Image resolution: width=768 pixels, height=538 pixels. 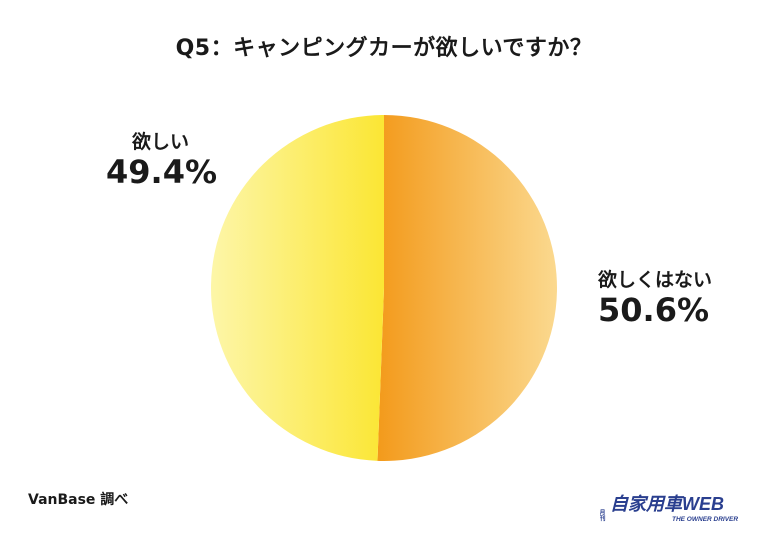 I want to click on slice-label-yes: 欲しい 49.4%, so click(x=162, y=161).